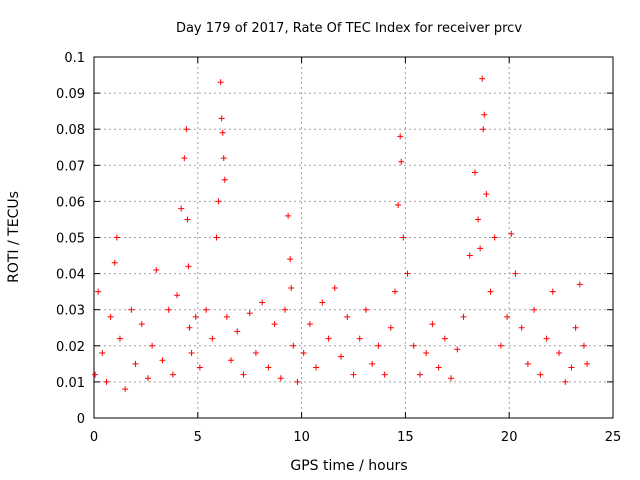  What do you see at coordinates (70, 202) in the screenshot?
I see `y-tick-label: 0.06` at bounding box center [70, 202].